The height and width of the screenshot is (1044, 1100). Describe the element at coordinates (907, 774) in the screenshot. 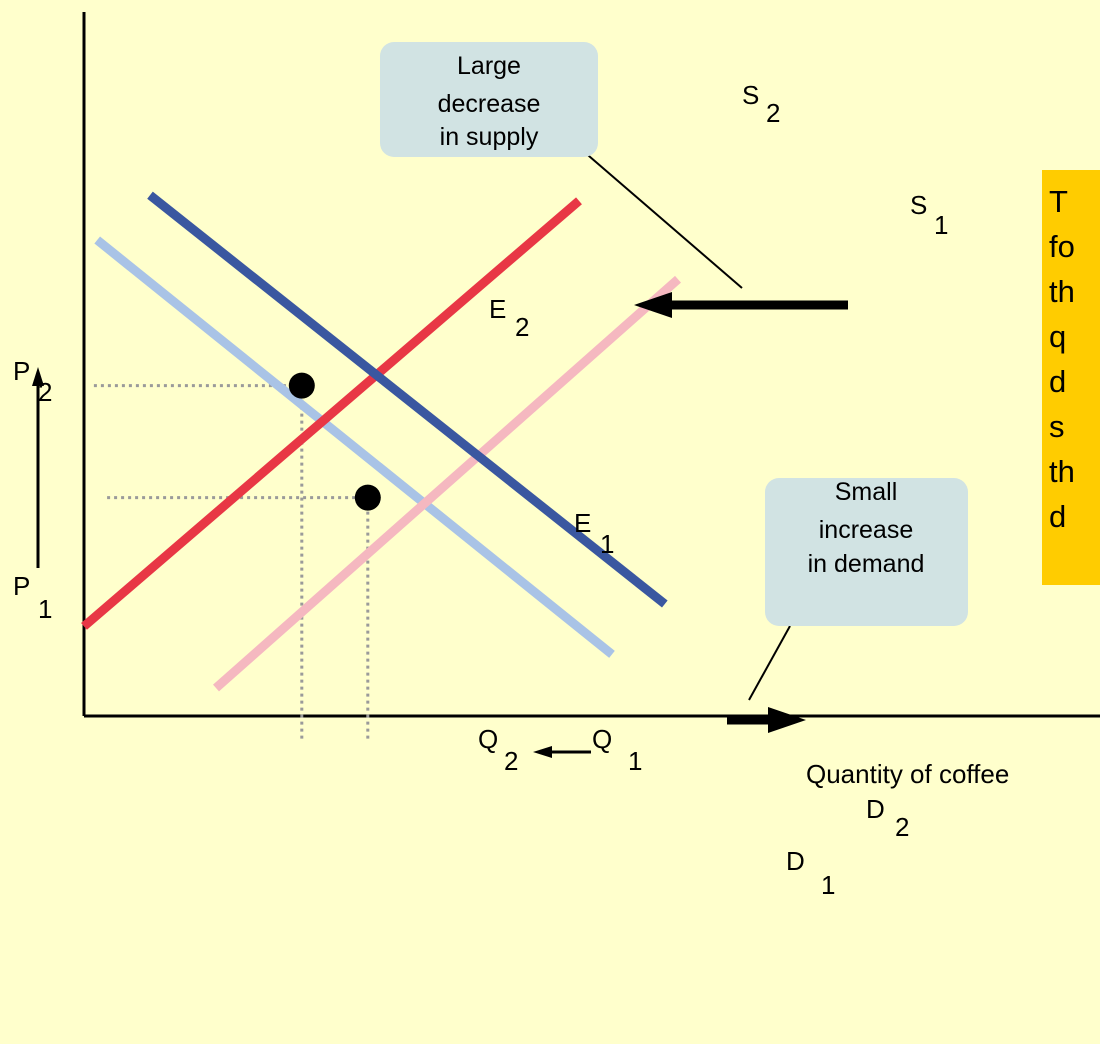

I see `x-axis-title: Quantity of coffee` at that location.